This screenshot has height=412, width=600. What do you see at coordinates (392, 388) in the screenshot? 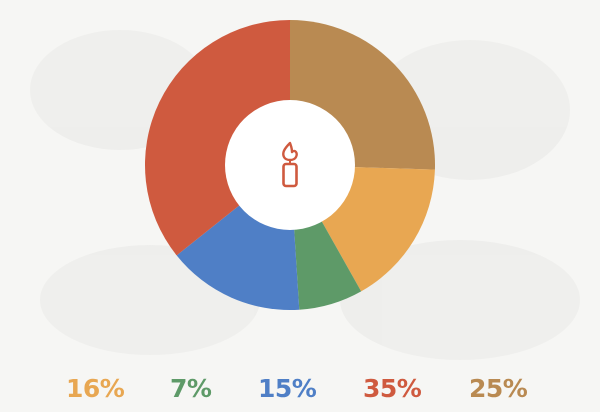
I see `percentage-label: 35%` at bounding box center [392, 388].